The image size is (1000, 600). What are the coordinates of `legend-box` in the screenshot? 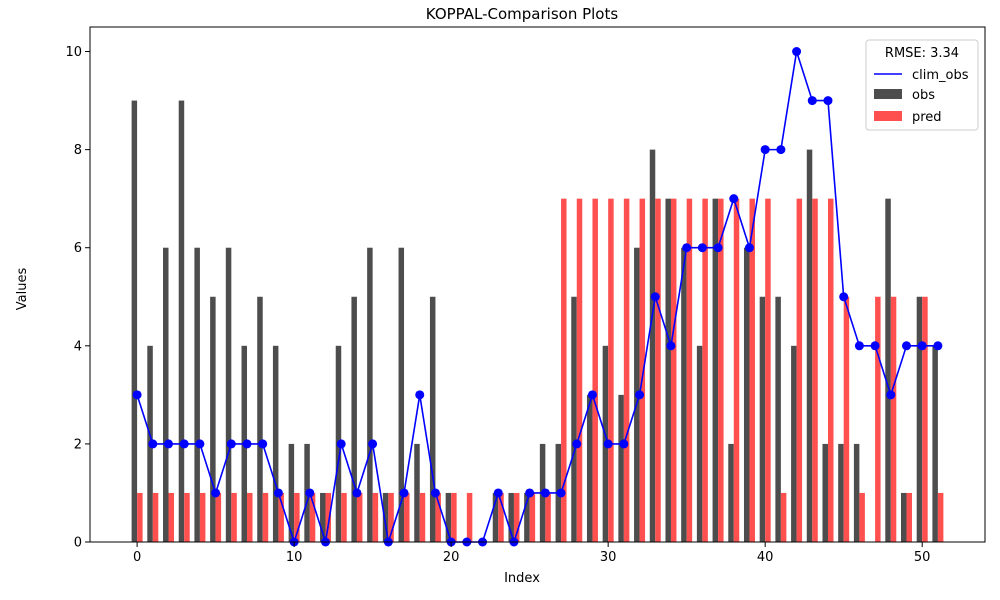 It's located at (922, 85).